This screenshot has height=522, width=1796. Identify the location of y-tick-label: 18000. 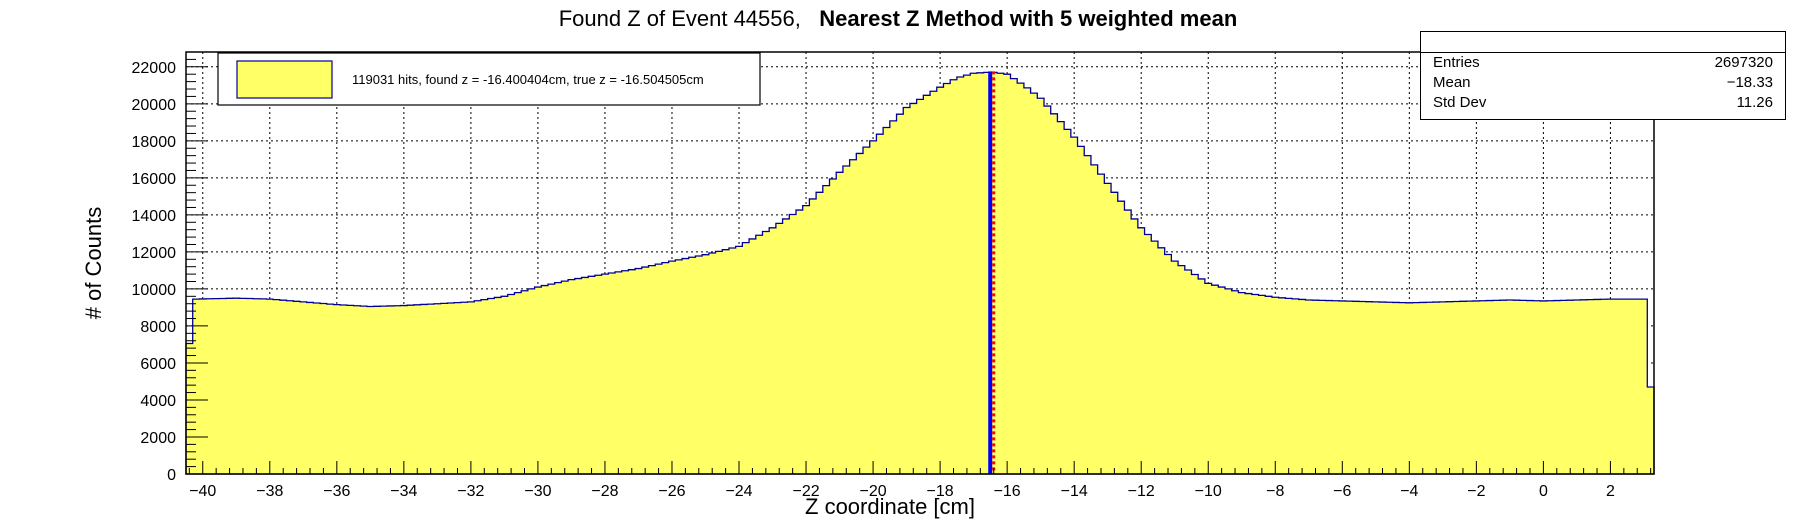
(154, 142).